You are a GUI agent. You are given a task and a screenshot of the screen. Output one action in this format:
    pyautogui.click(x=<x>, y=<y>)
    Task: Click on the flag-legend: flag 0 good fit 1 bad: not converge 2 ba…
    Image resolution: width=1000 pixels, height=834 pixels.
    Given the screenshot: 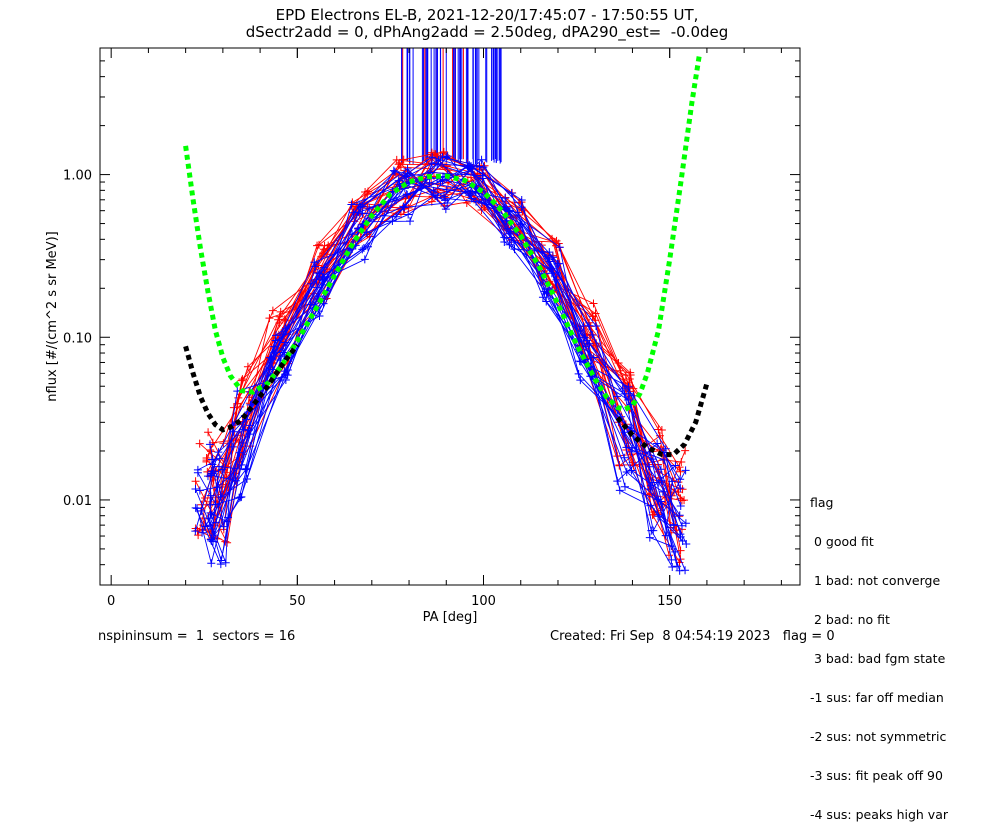 What is the action you would take?
    pyautogui.click(x=879, y=652)
    